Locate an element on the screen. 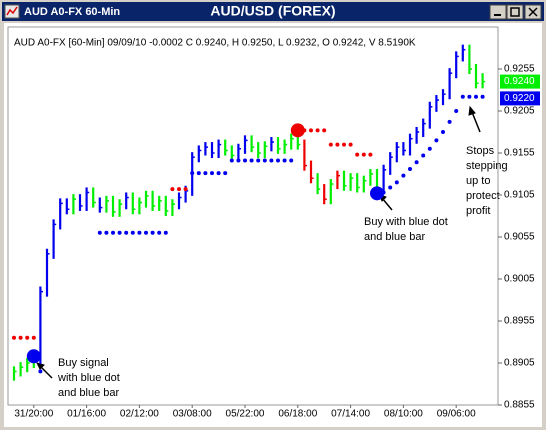 The height and width of the screenshot is (430, 546). y-tick-label: 0.9105 is located at coordinates (519, 195).